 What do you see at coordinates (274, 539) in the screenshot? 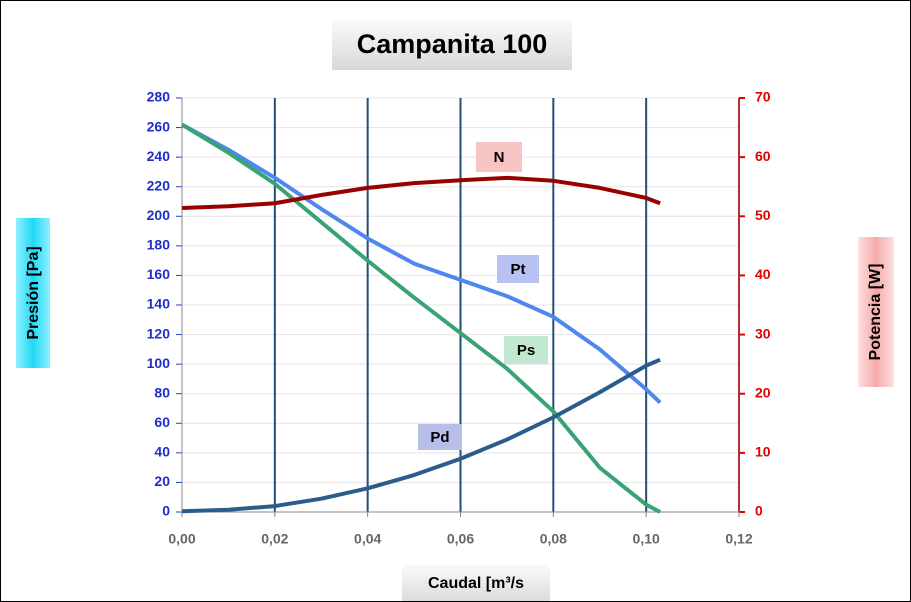
I see `x-tick-label: 0,02` at bounding box center [274, 539].